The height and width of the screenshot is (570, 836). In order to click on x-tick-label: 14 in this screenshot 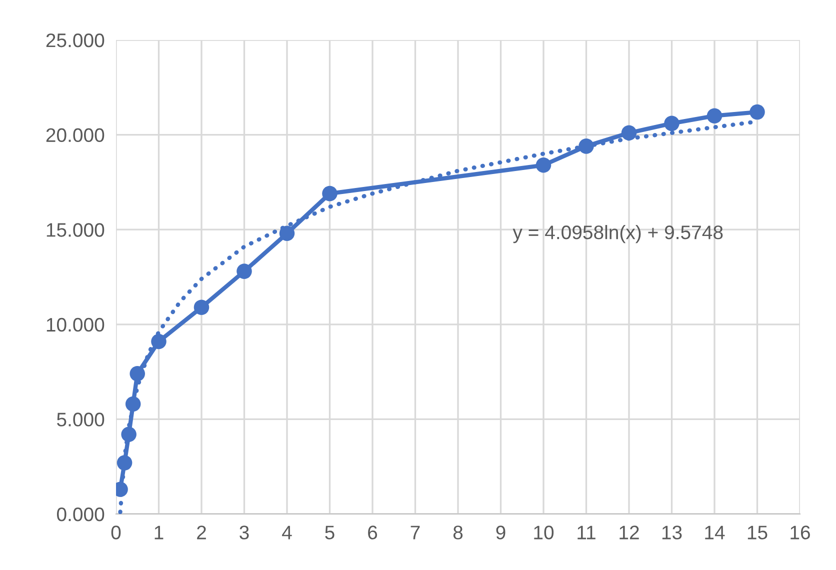, I will do `click(715, 533)`.